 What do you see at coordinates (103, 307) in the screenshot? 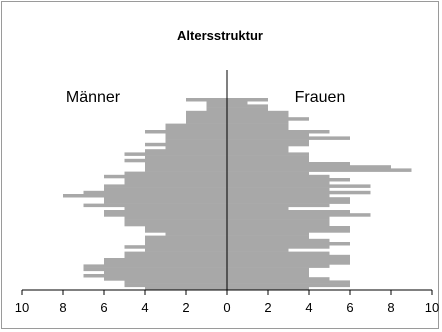
I see `x-tick-label: 6` at bounding box center [103, 307].